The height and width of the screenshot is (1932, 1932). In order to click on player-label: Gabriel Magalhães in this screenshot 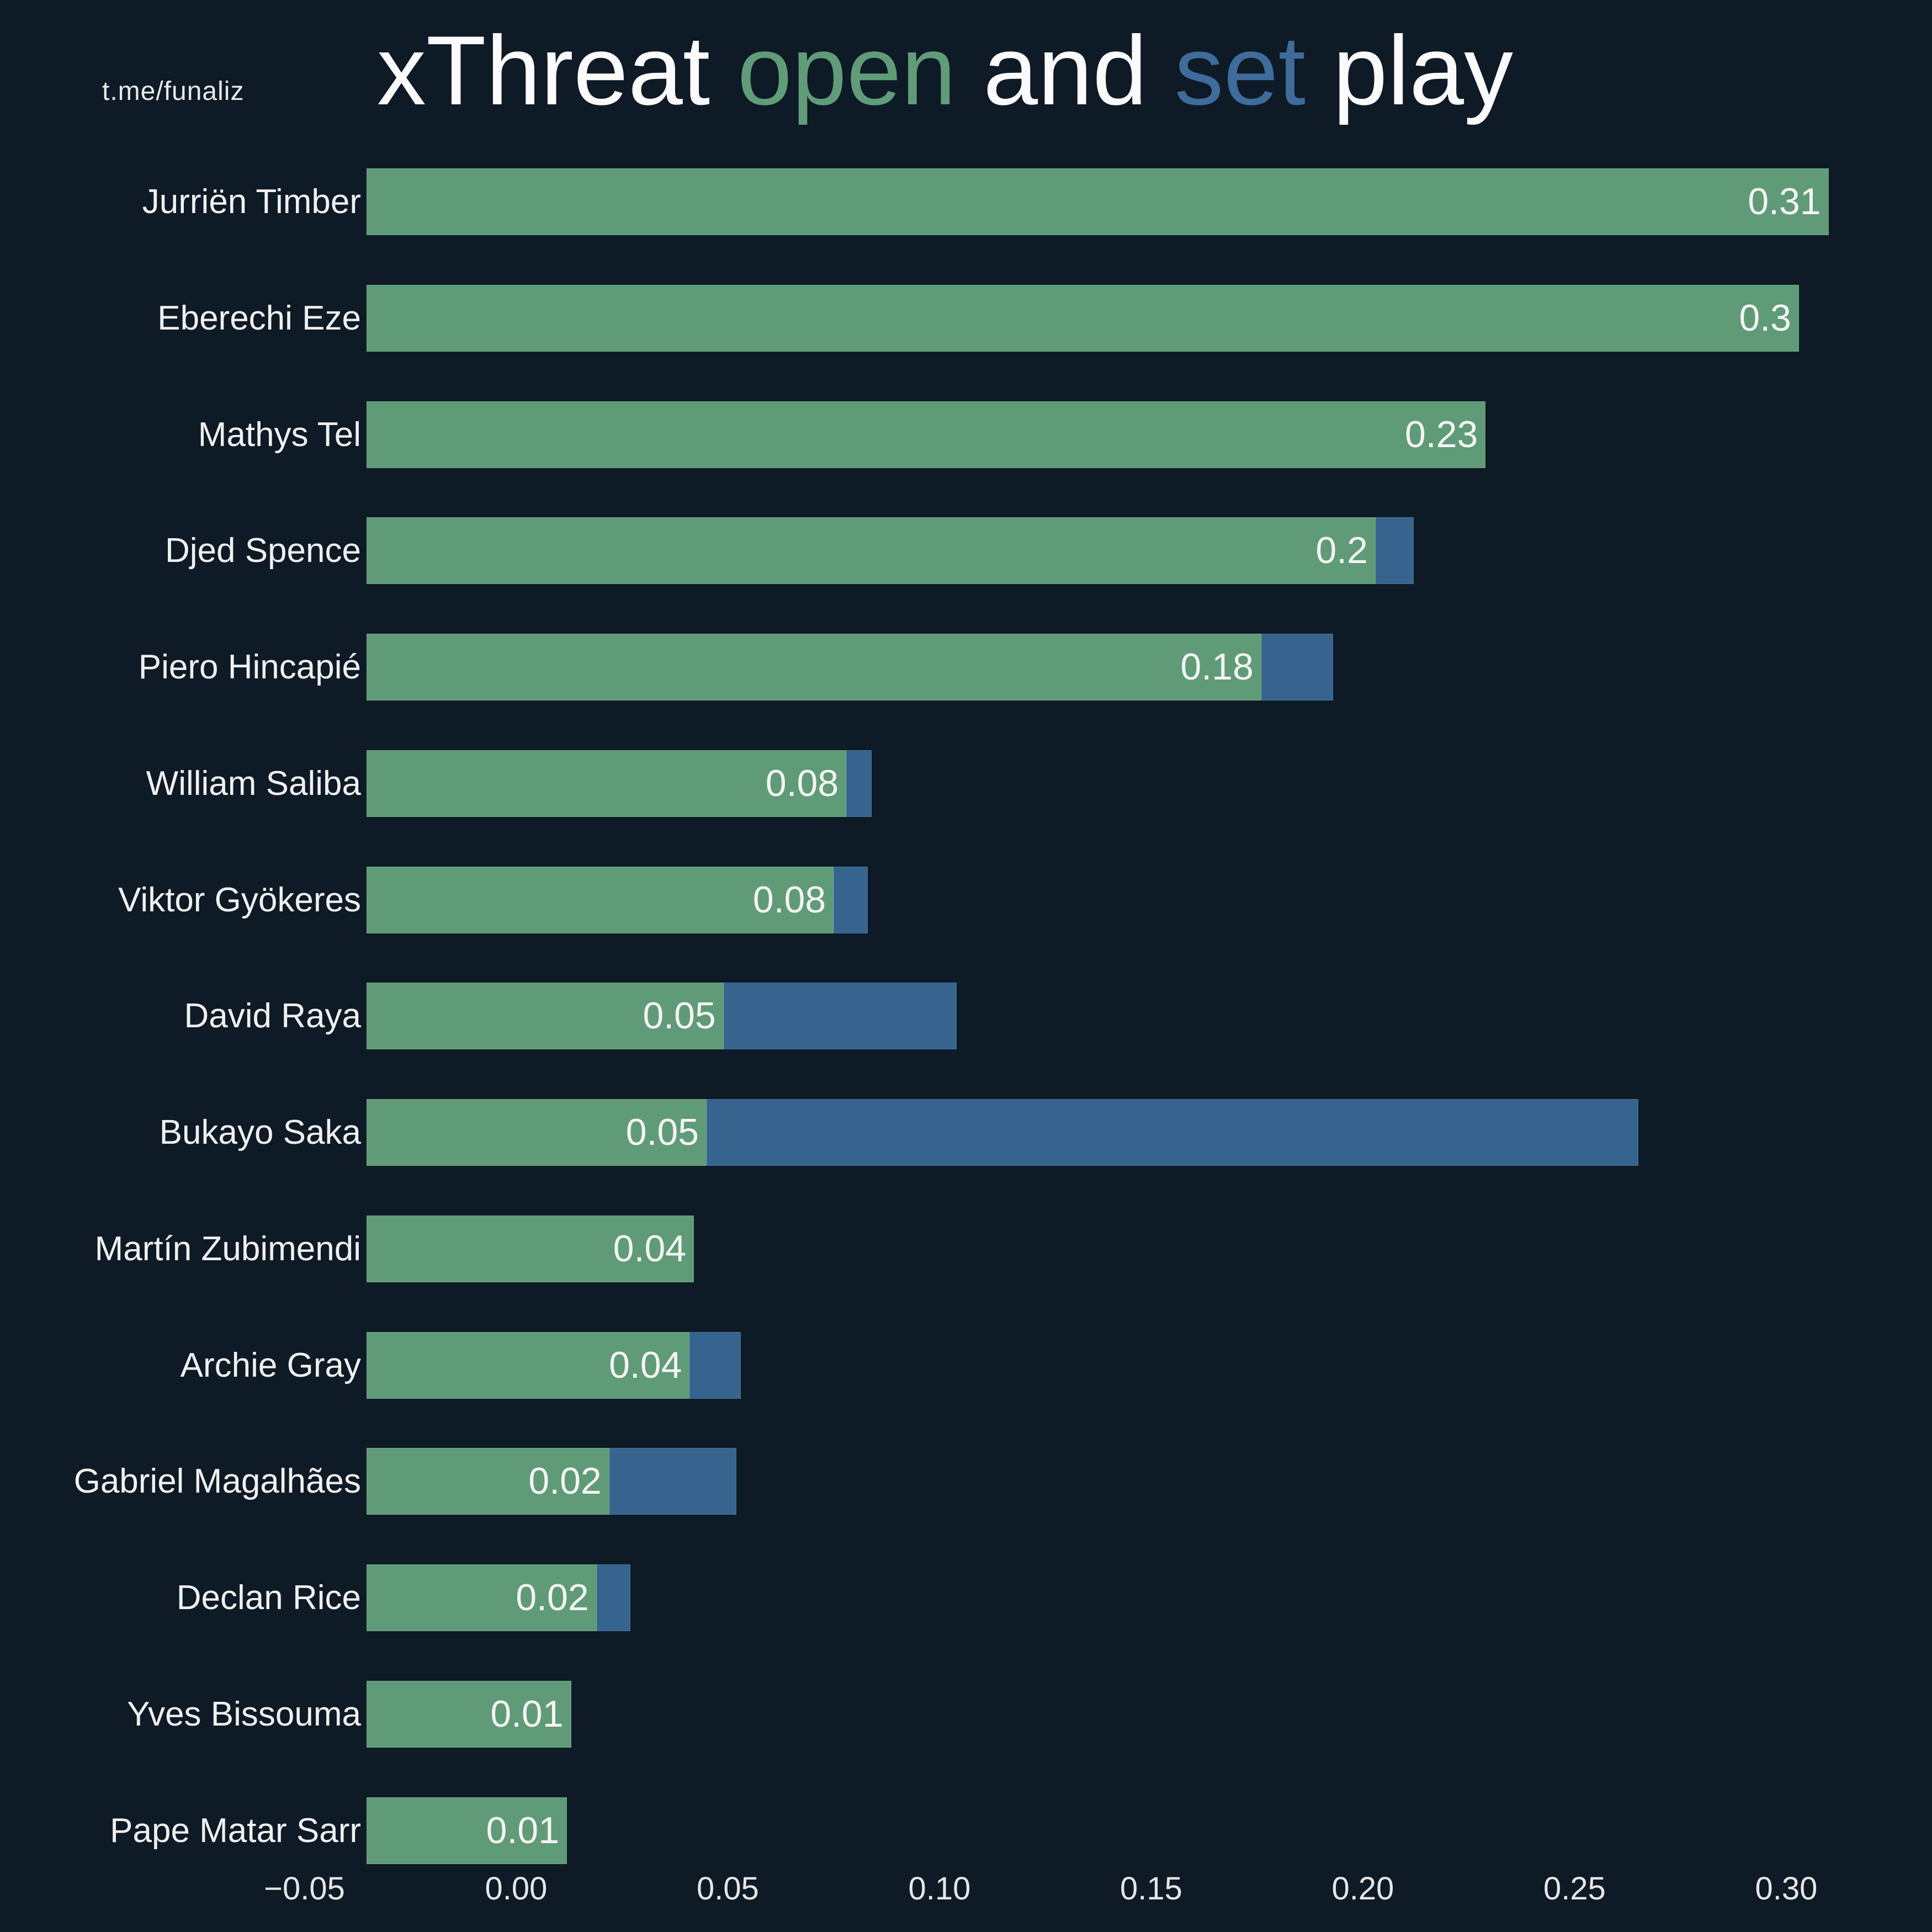, I will do `click(217, 1482)`.